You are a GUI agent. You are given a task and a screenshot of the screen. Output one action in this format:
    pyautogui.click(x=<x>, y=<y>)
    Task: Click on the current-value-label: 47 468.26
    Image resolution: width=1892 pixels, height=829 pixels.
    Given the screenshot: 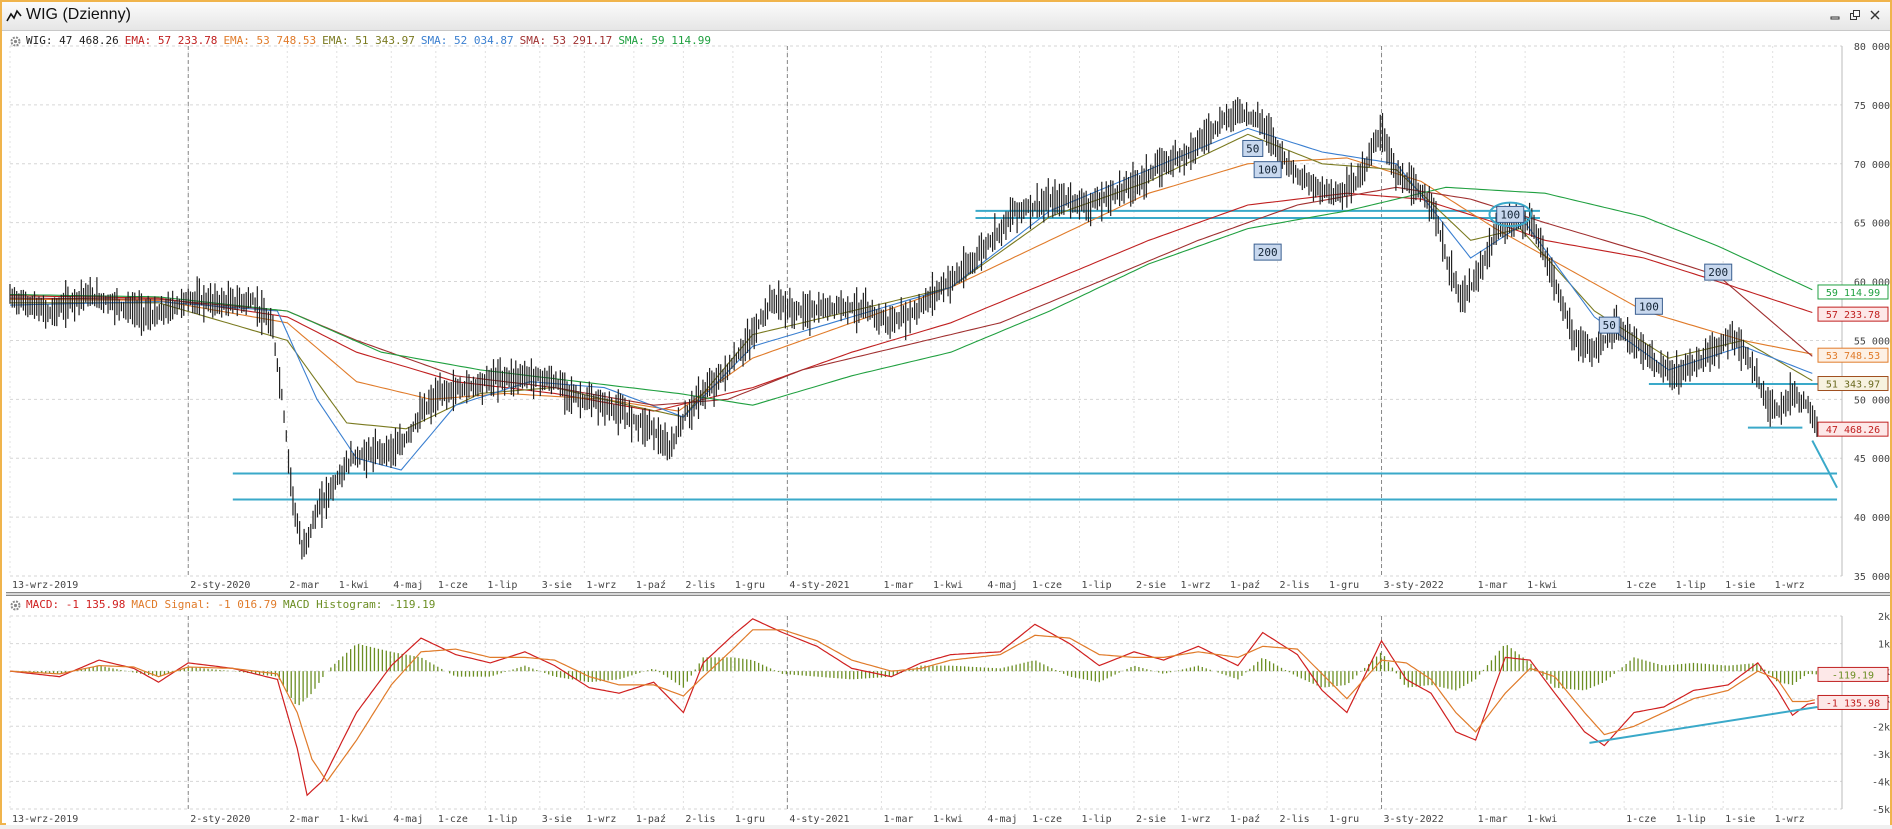 What is the action you would take?
    pyautogui.click(x=1853, y=429)
    